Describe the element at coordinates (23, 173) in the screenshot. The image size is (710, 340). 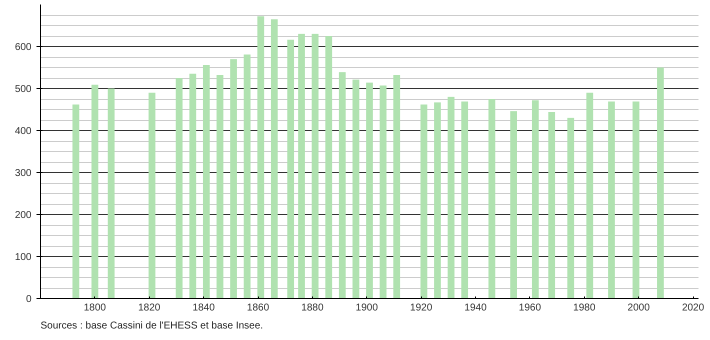
I see `y-tick-label: 300` at that location.